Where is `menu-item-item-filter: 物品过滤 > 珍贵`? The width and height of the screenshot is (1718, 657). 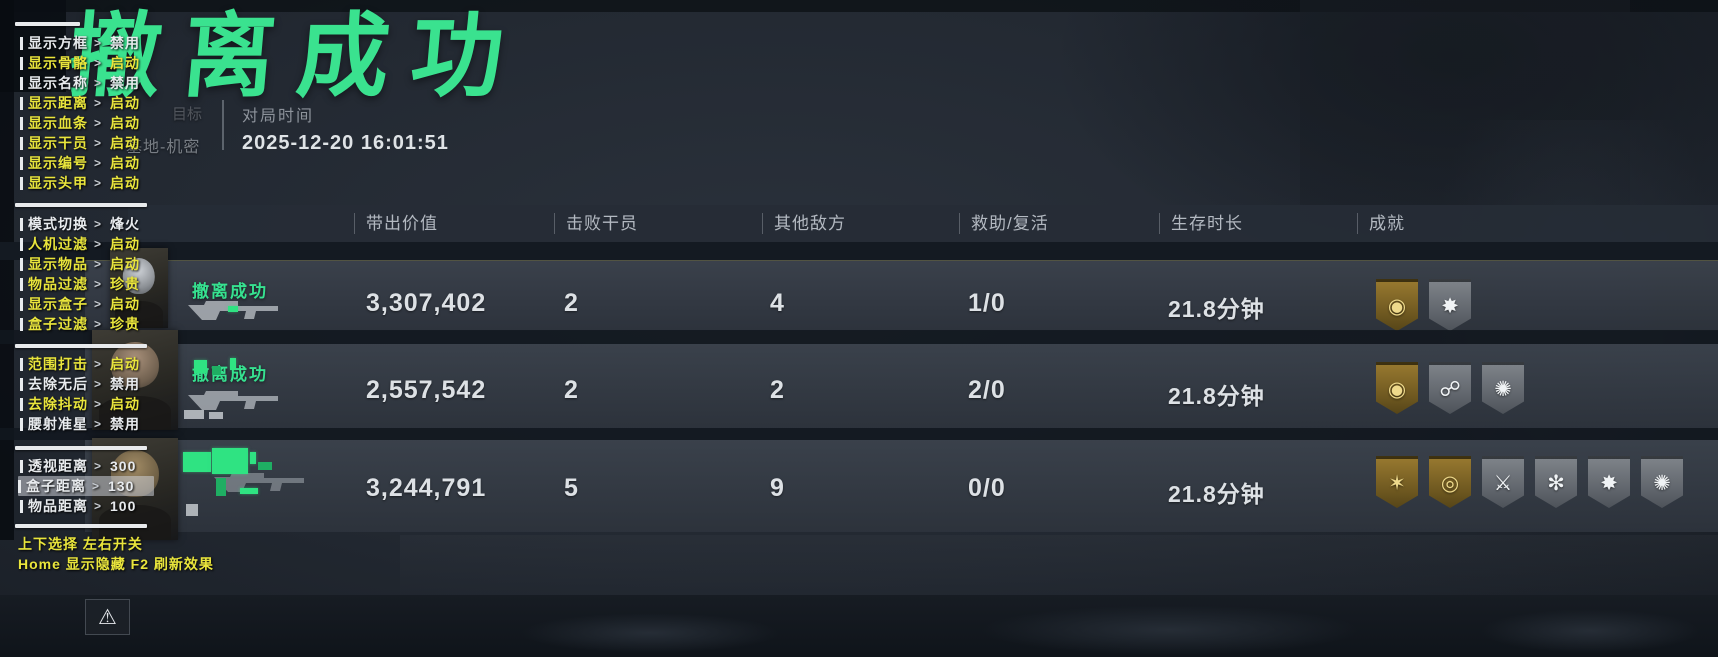
menu-item-item-filter: 物品过滤 > 珍贵 is located at coordinates (85, 284).